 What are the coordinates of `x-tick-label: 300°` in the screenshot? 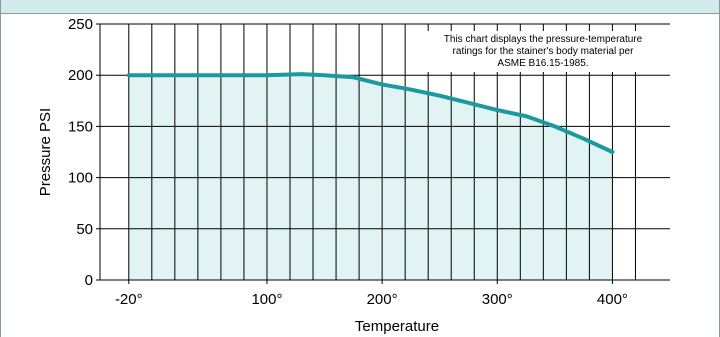 It's located at (497, 299).